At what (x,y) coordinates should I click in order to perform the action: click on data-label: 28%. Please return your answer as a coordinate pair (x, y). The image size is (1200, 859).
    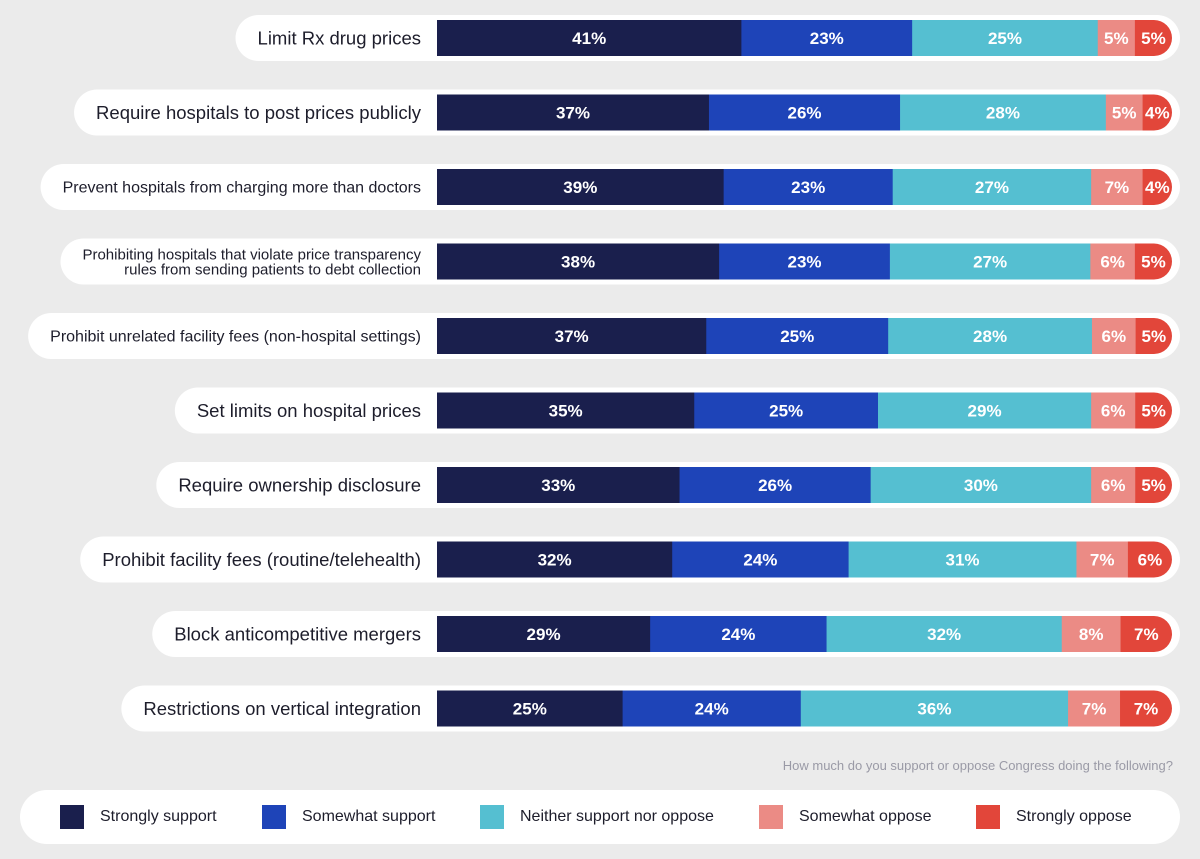
    Looking at the image, I should click on (990, 336).